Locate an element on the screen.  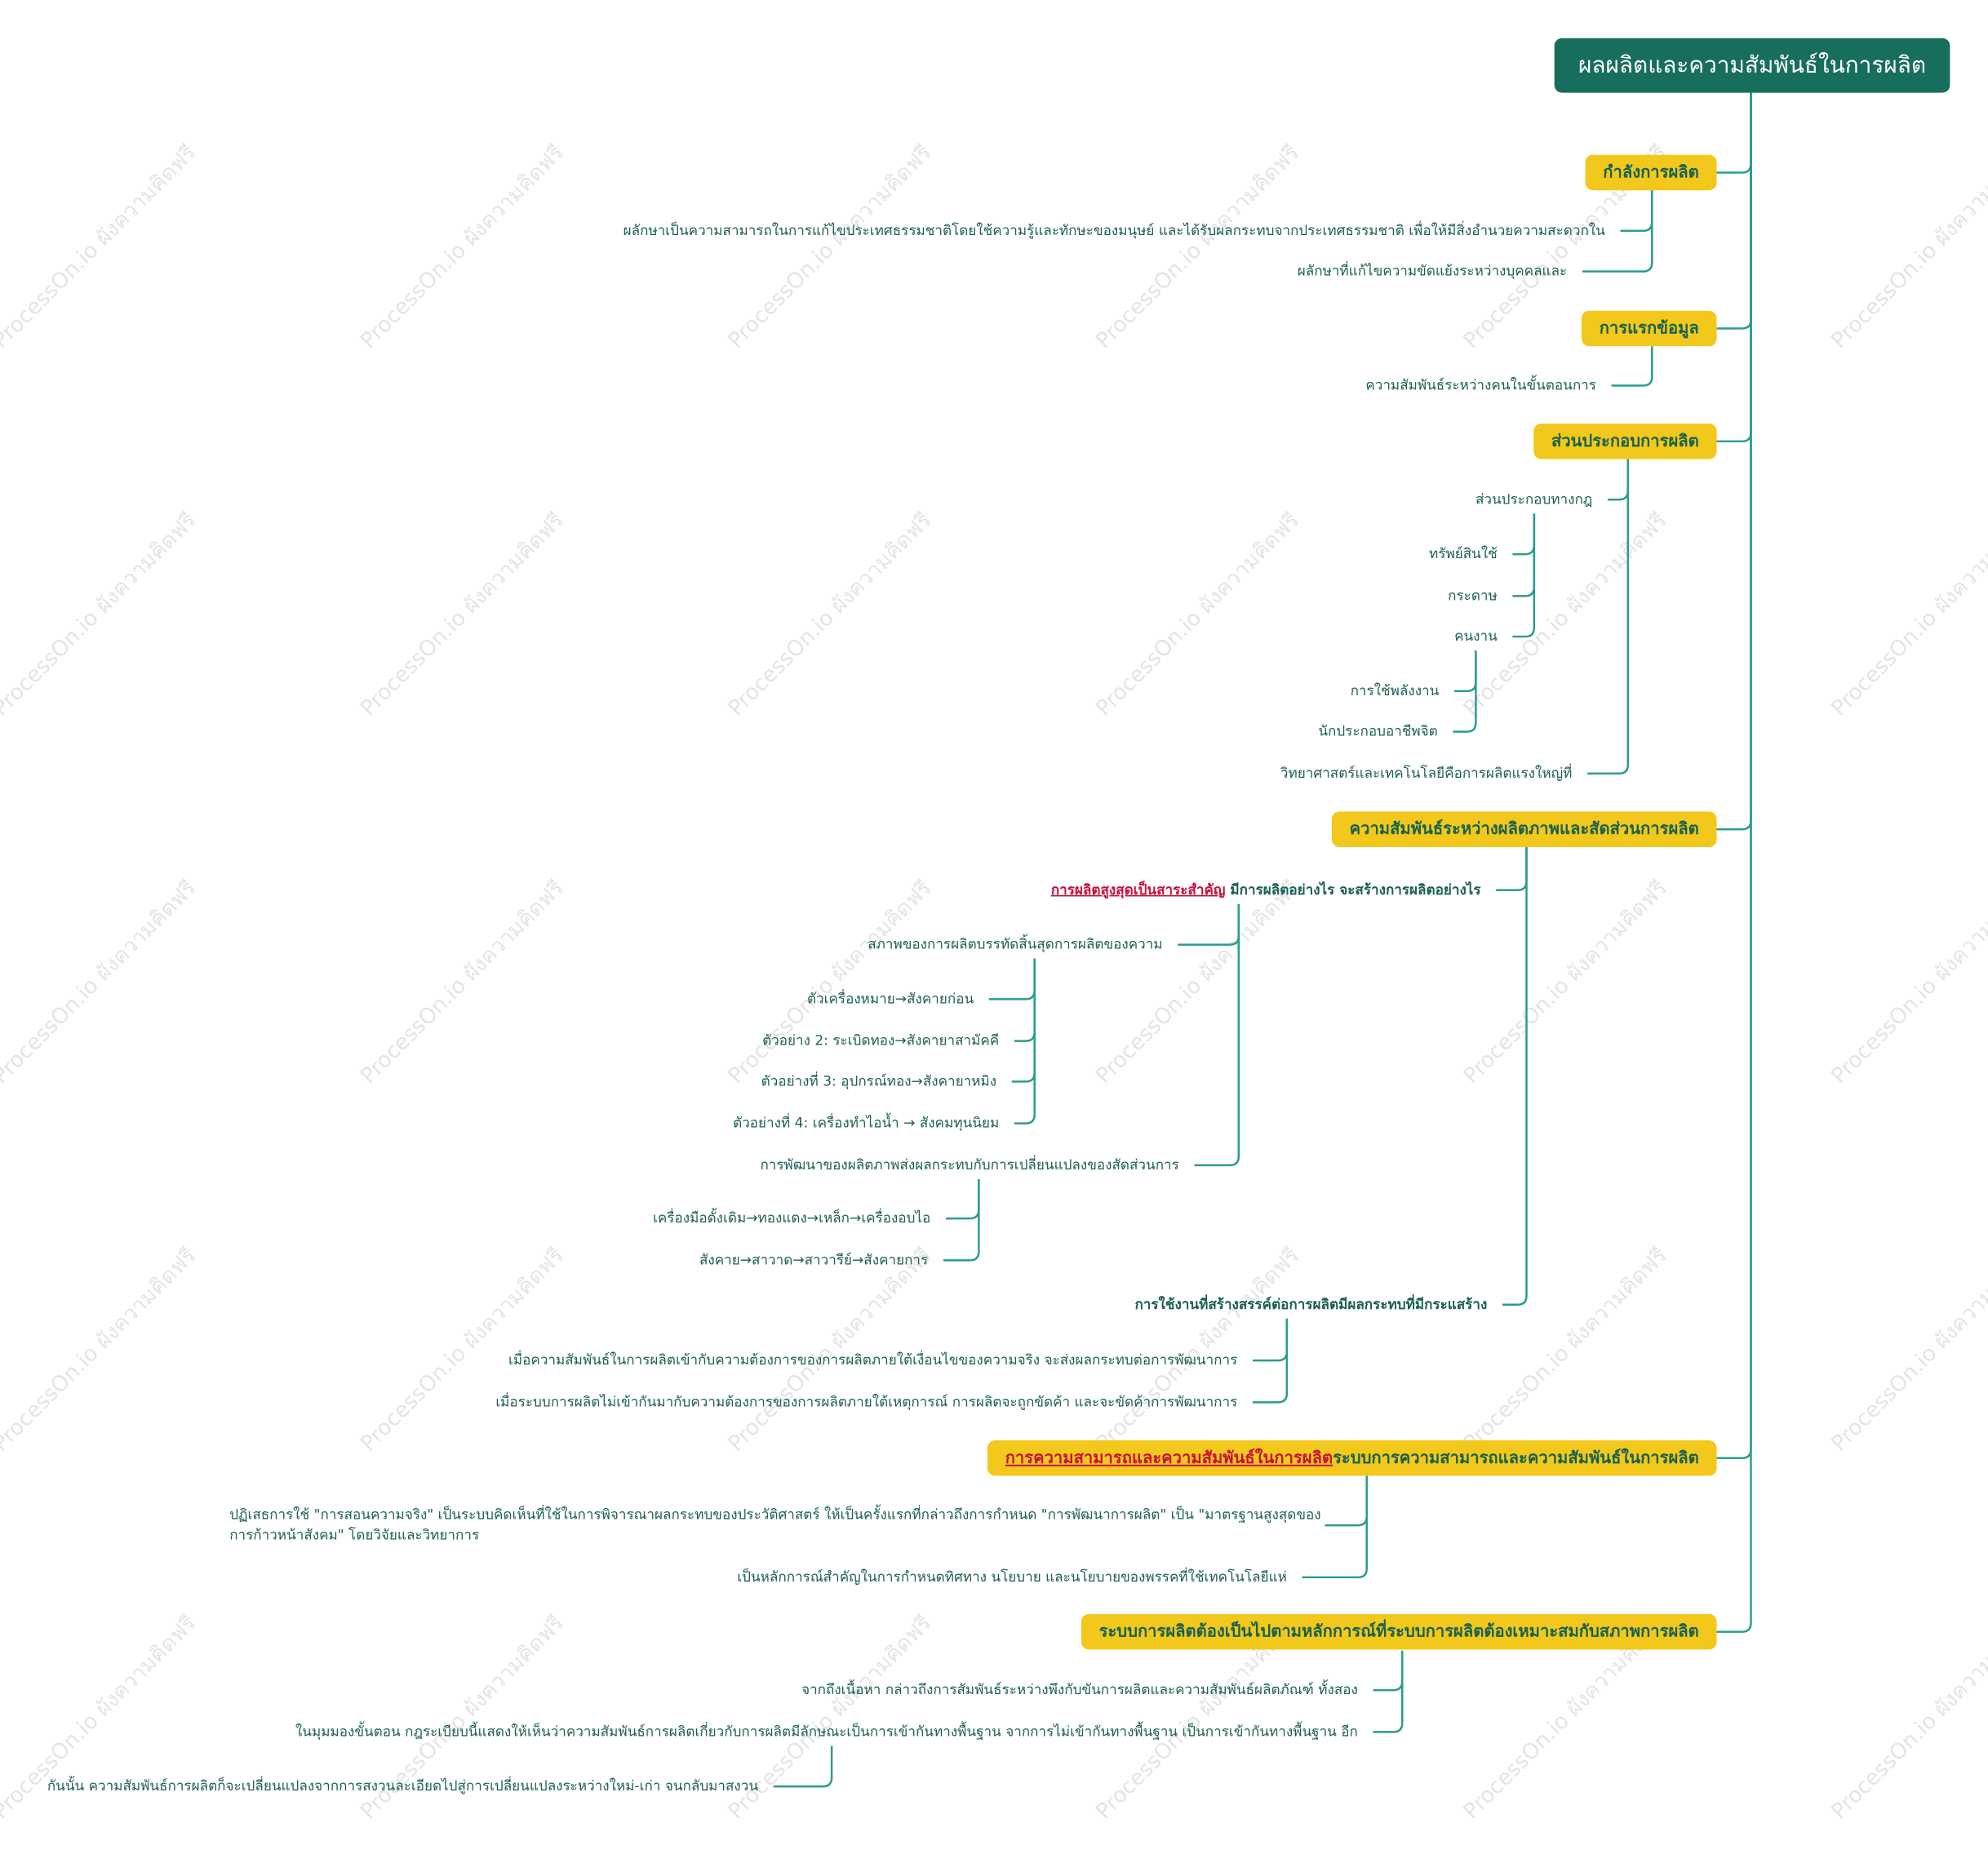
node-text: ตัวอย่างที่ 3: อุปกรณ์ทอง→สังคายาหมิง is located at coordinates (878, 1080).